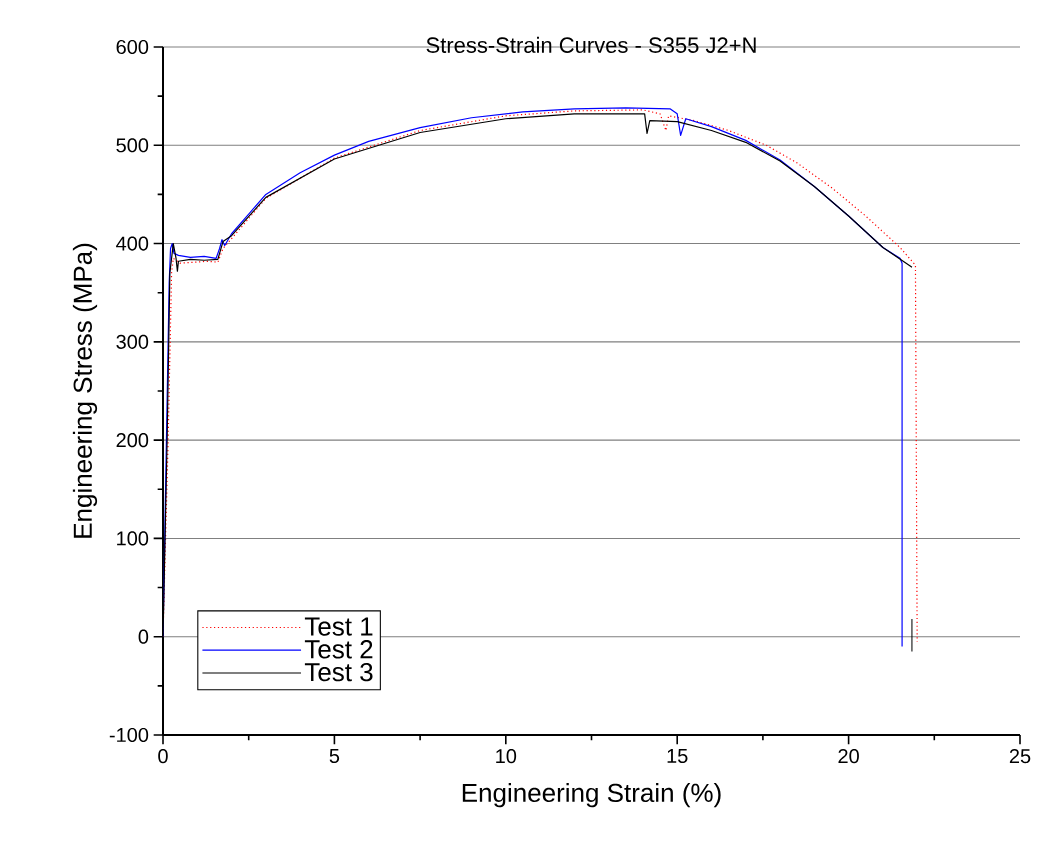  What do you see at coordinates (338, 672) in the screenshot?
I see `legend-label: Test 3` at bounding box center [338, 672].